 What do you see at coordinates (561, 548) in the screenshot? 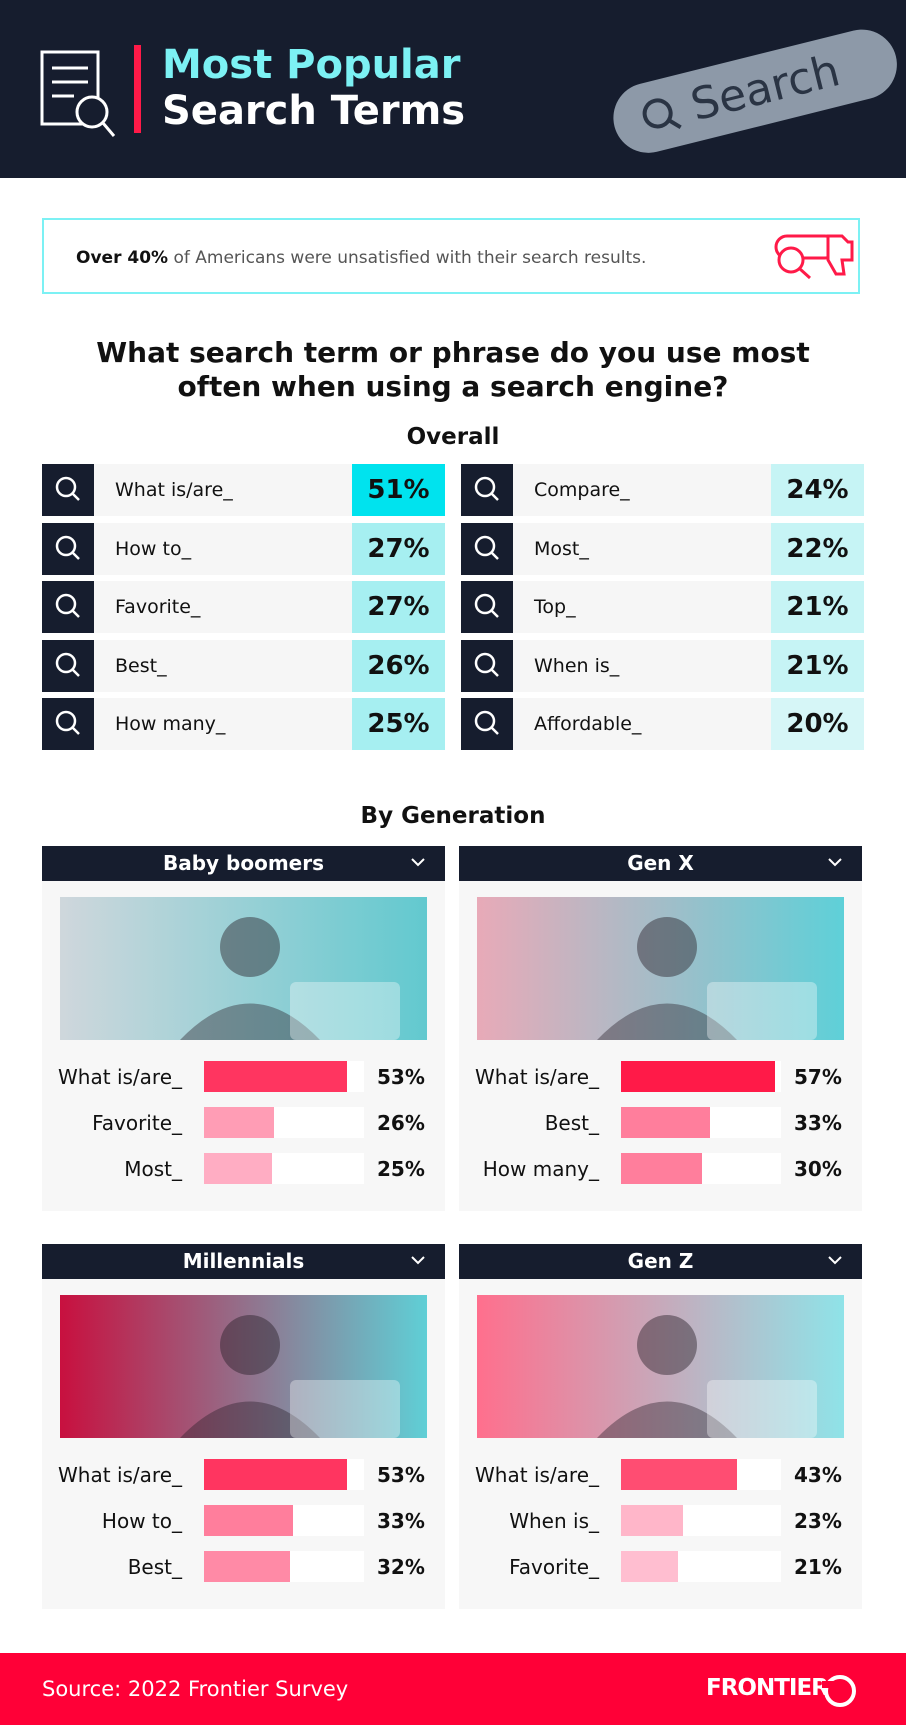
I see `term: Most_` at bounding box center [561, 548].